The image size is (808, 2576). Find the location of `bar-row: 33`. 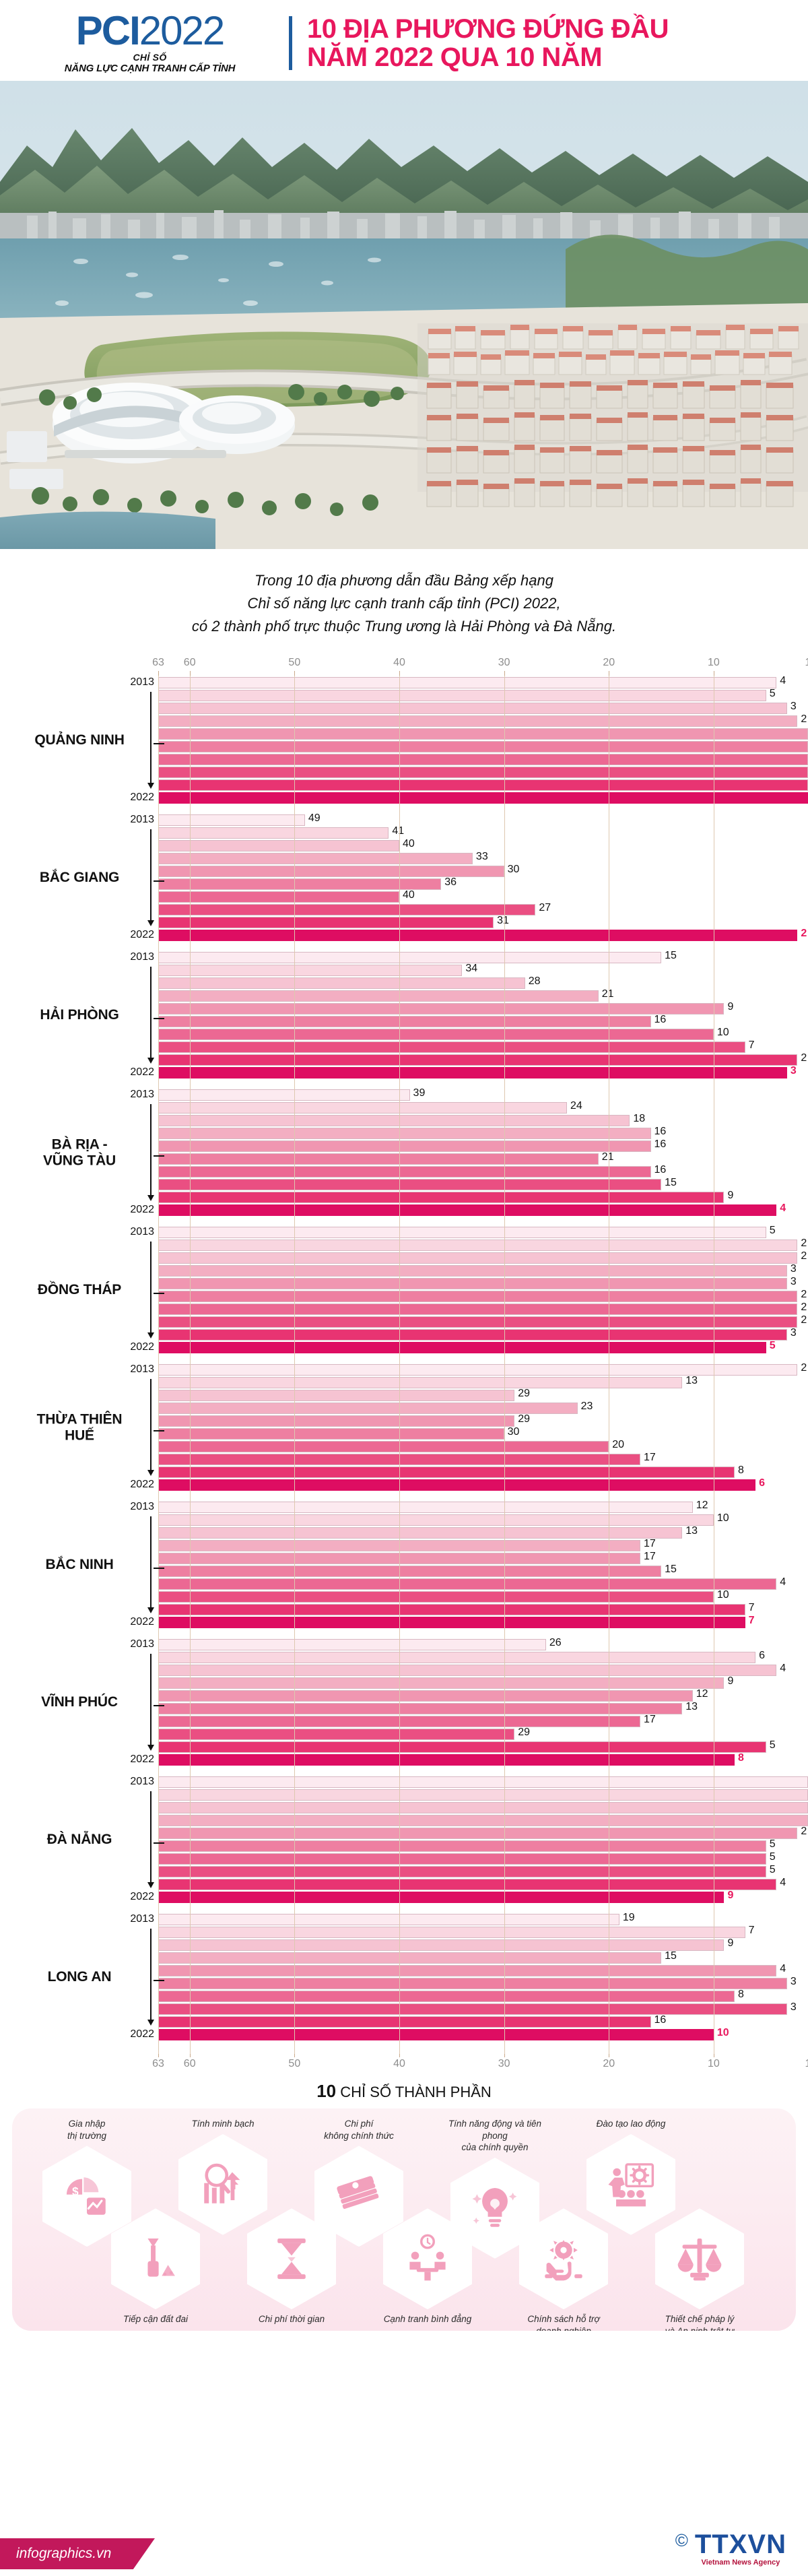

bar-row: 33 is located at coordinates (483, 858).